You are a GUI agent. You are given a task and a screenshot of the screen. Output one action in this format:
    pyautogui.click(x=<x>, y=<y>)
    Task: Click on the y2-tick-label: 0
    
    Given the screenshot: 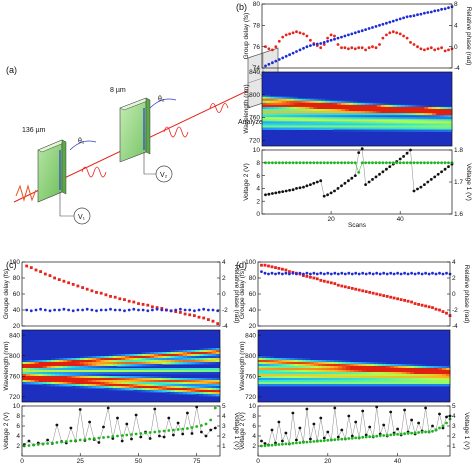 What is the action you would take?
    pyautogui.click(x=456, y=47)
    